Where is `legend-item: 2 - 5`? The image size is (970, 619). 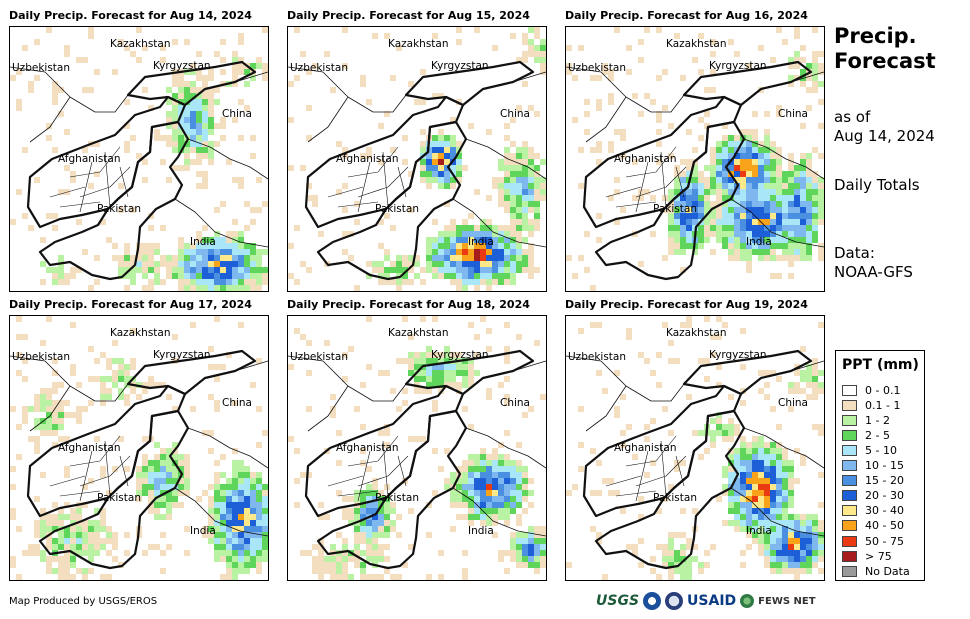
legend-item: 2 - 5 is located at coordinates (866, 435).